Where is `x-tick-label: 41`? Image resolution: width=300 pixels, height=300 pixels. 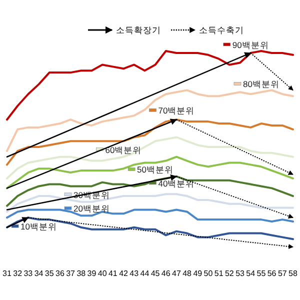 x-tick-label: 41 is located at coordinates (113, 273).